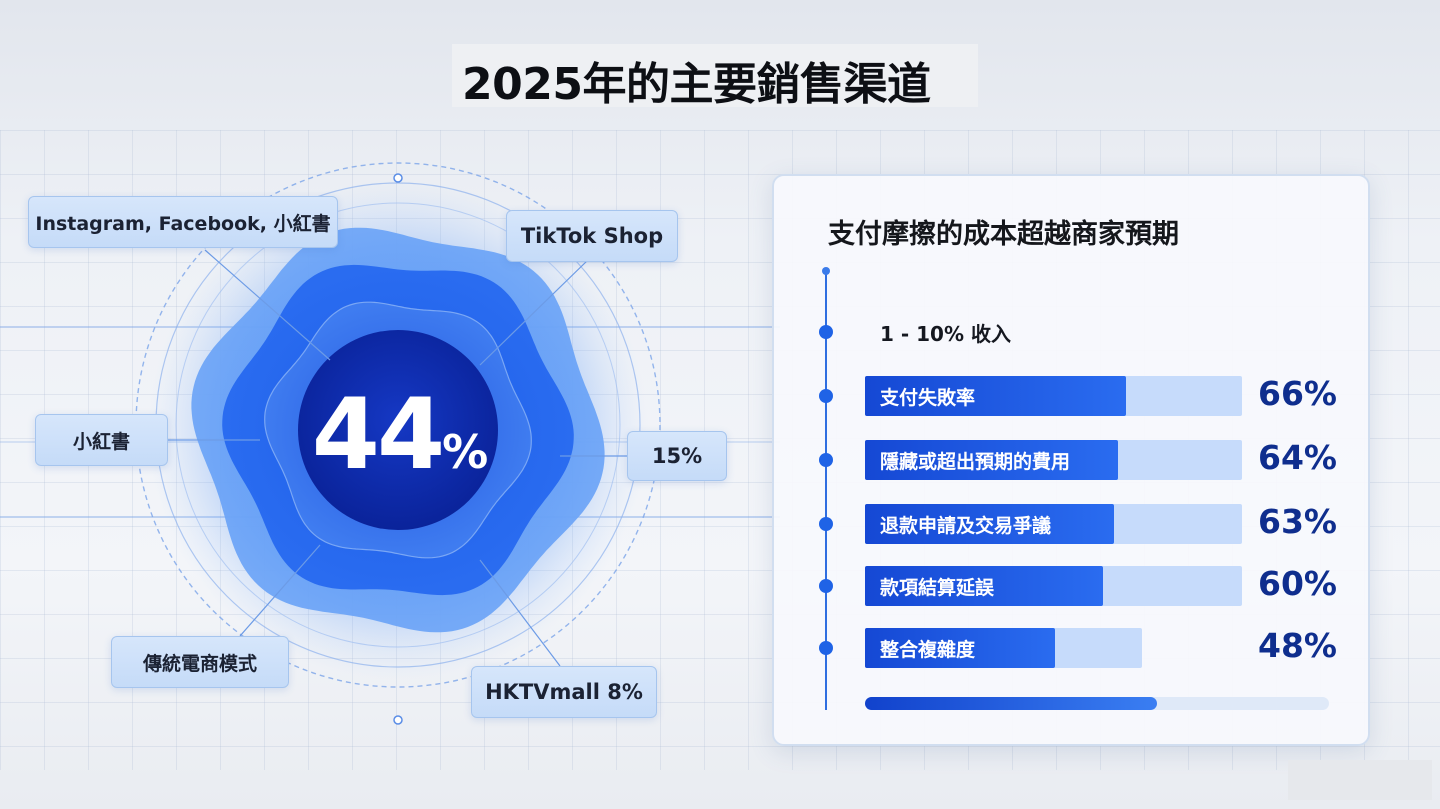 The height and width of the screenshot is (809, 1440). I want to click on bar-track: 退款申請及交易爭議, so click(1053, 524).